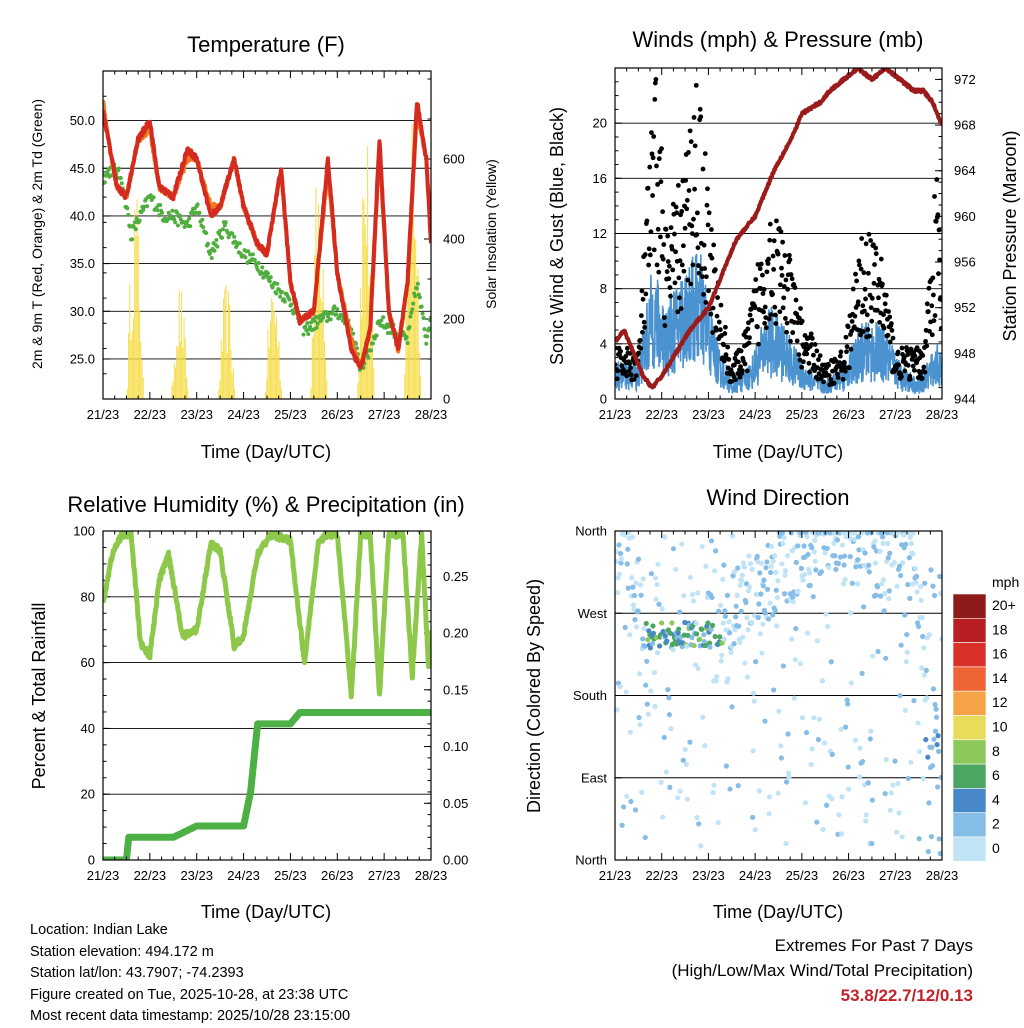 Image resolution: width=1024 pixels, height=1028 pixels. What do you see at coordinates (873, 945) in the screenshot?
I see `extremes-title: Extremes For Past 7 Days` at bounding box center [873, 945].